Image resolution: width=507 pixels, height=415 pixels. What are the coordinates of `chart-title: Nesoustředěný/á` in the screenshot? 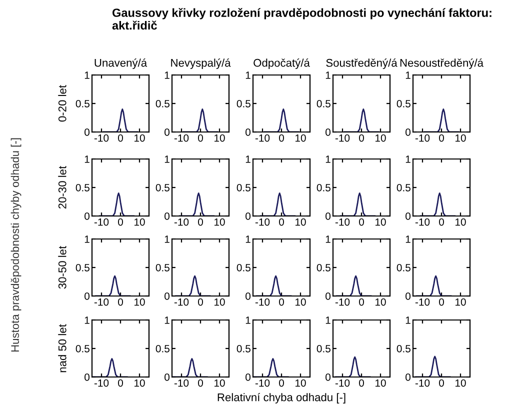 It's located at (442, 63).